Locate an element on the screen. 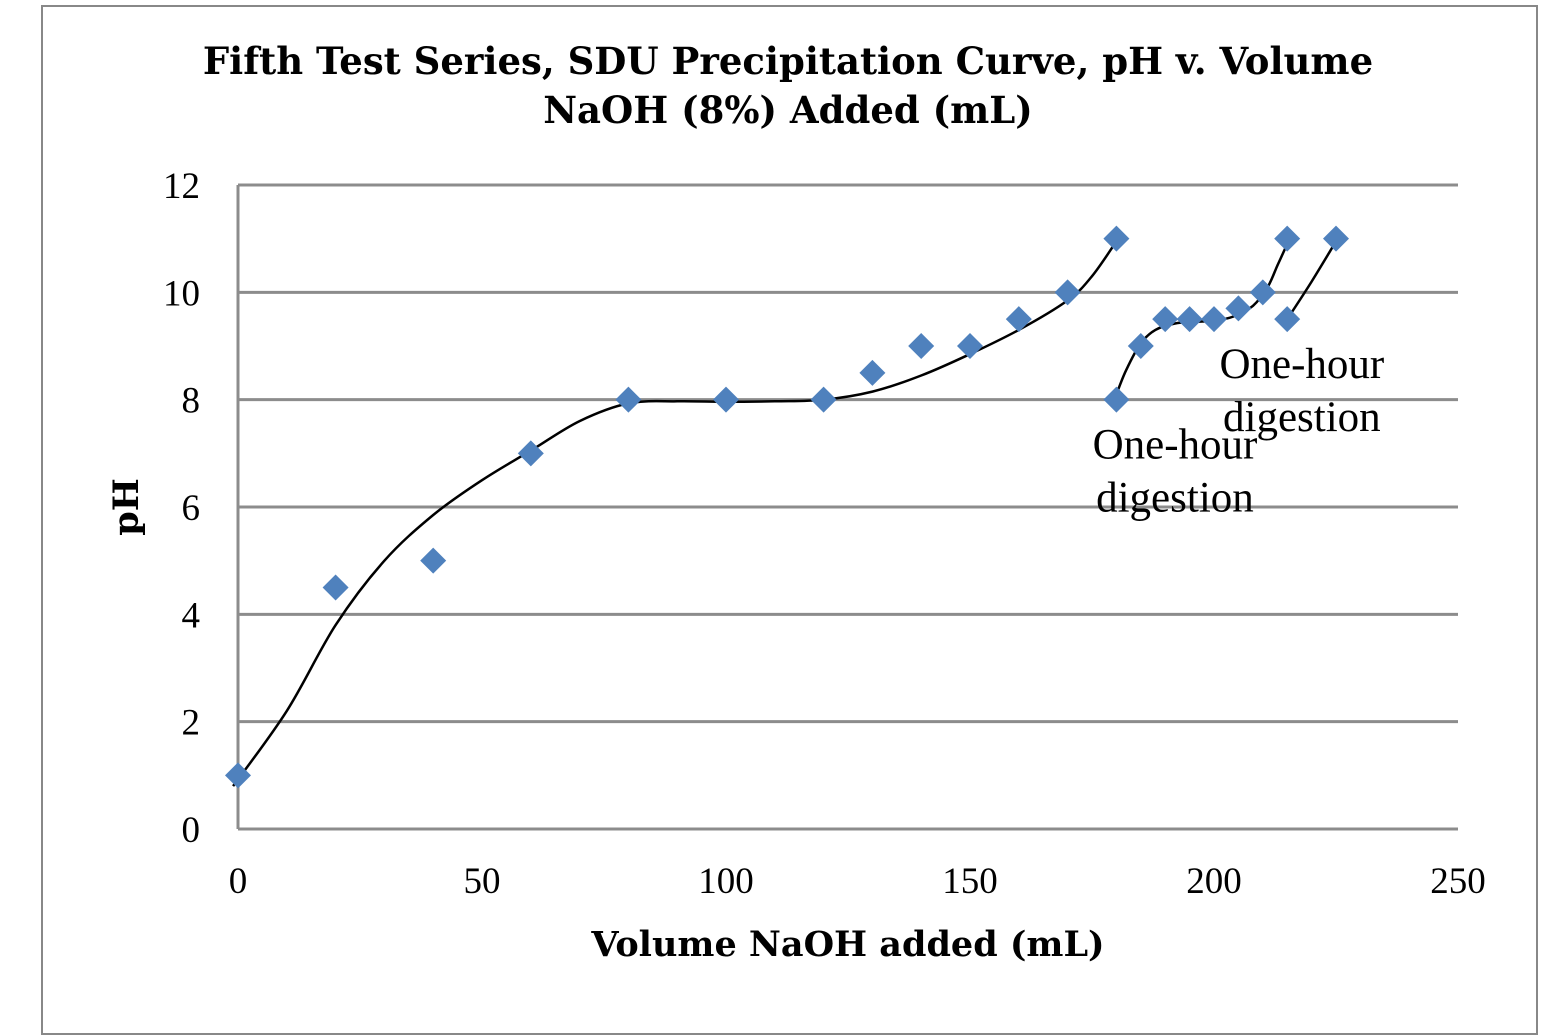 The image size is (1553, 1035). x-tick-label-150: 150 is located at coordinates (970, 881).